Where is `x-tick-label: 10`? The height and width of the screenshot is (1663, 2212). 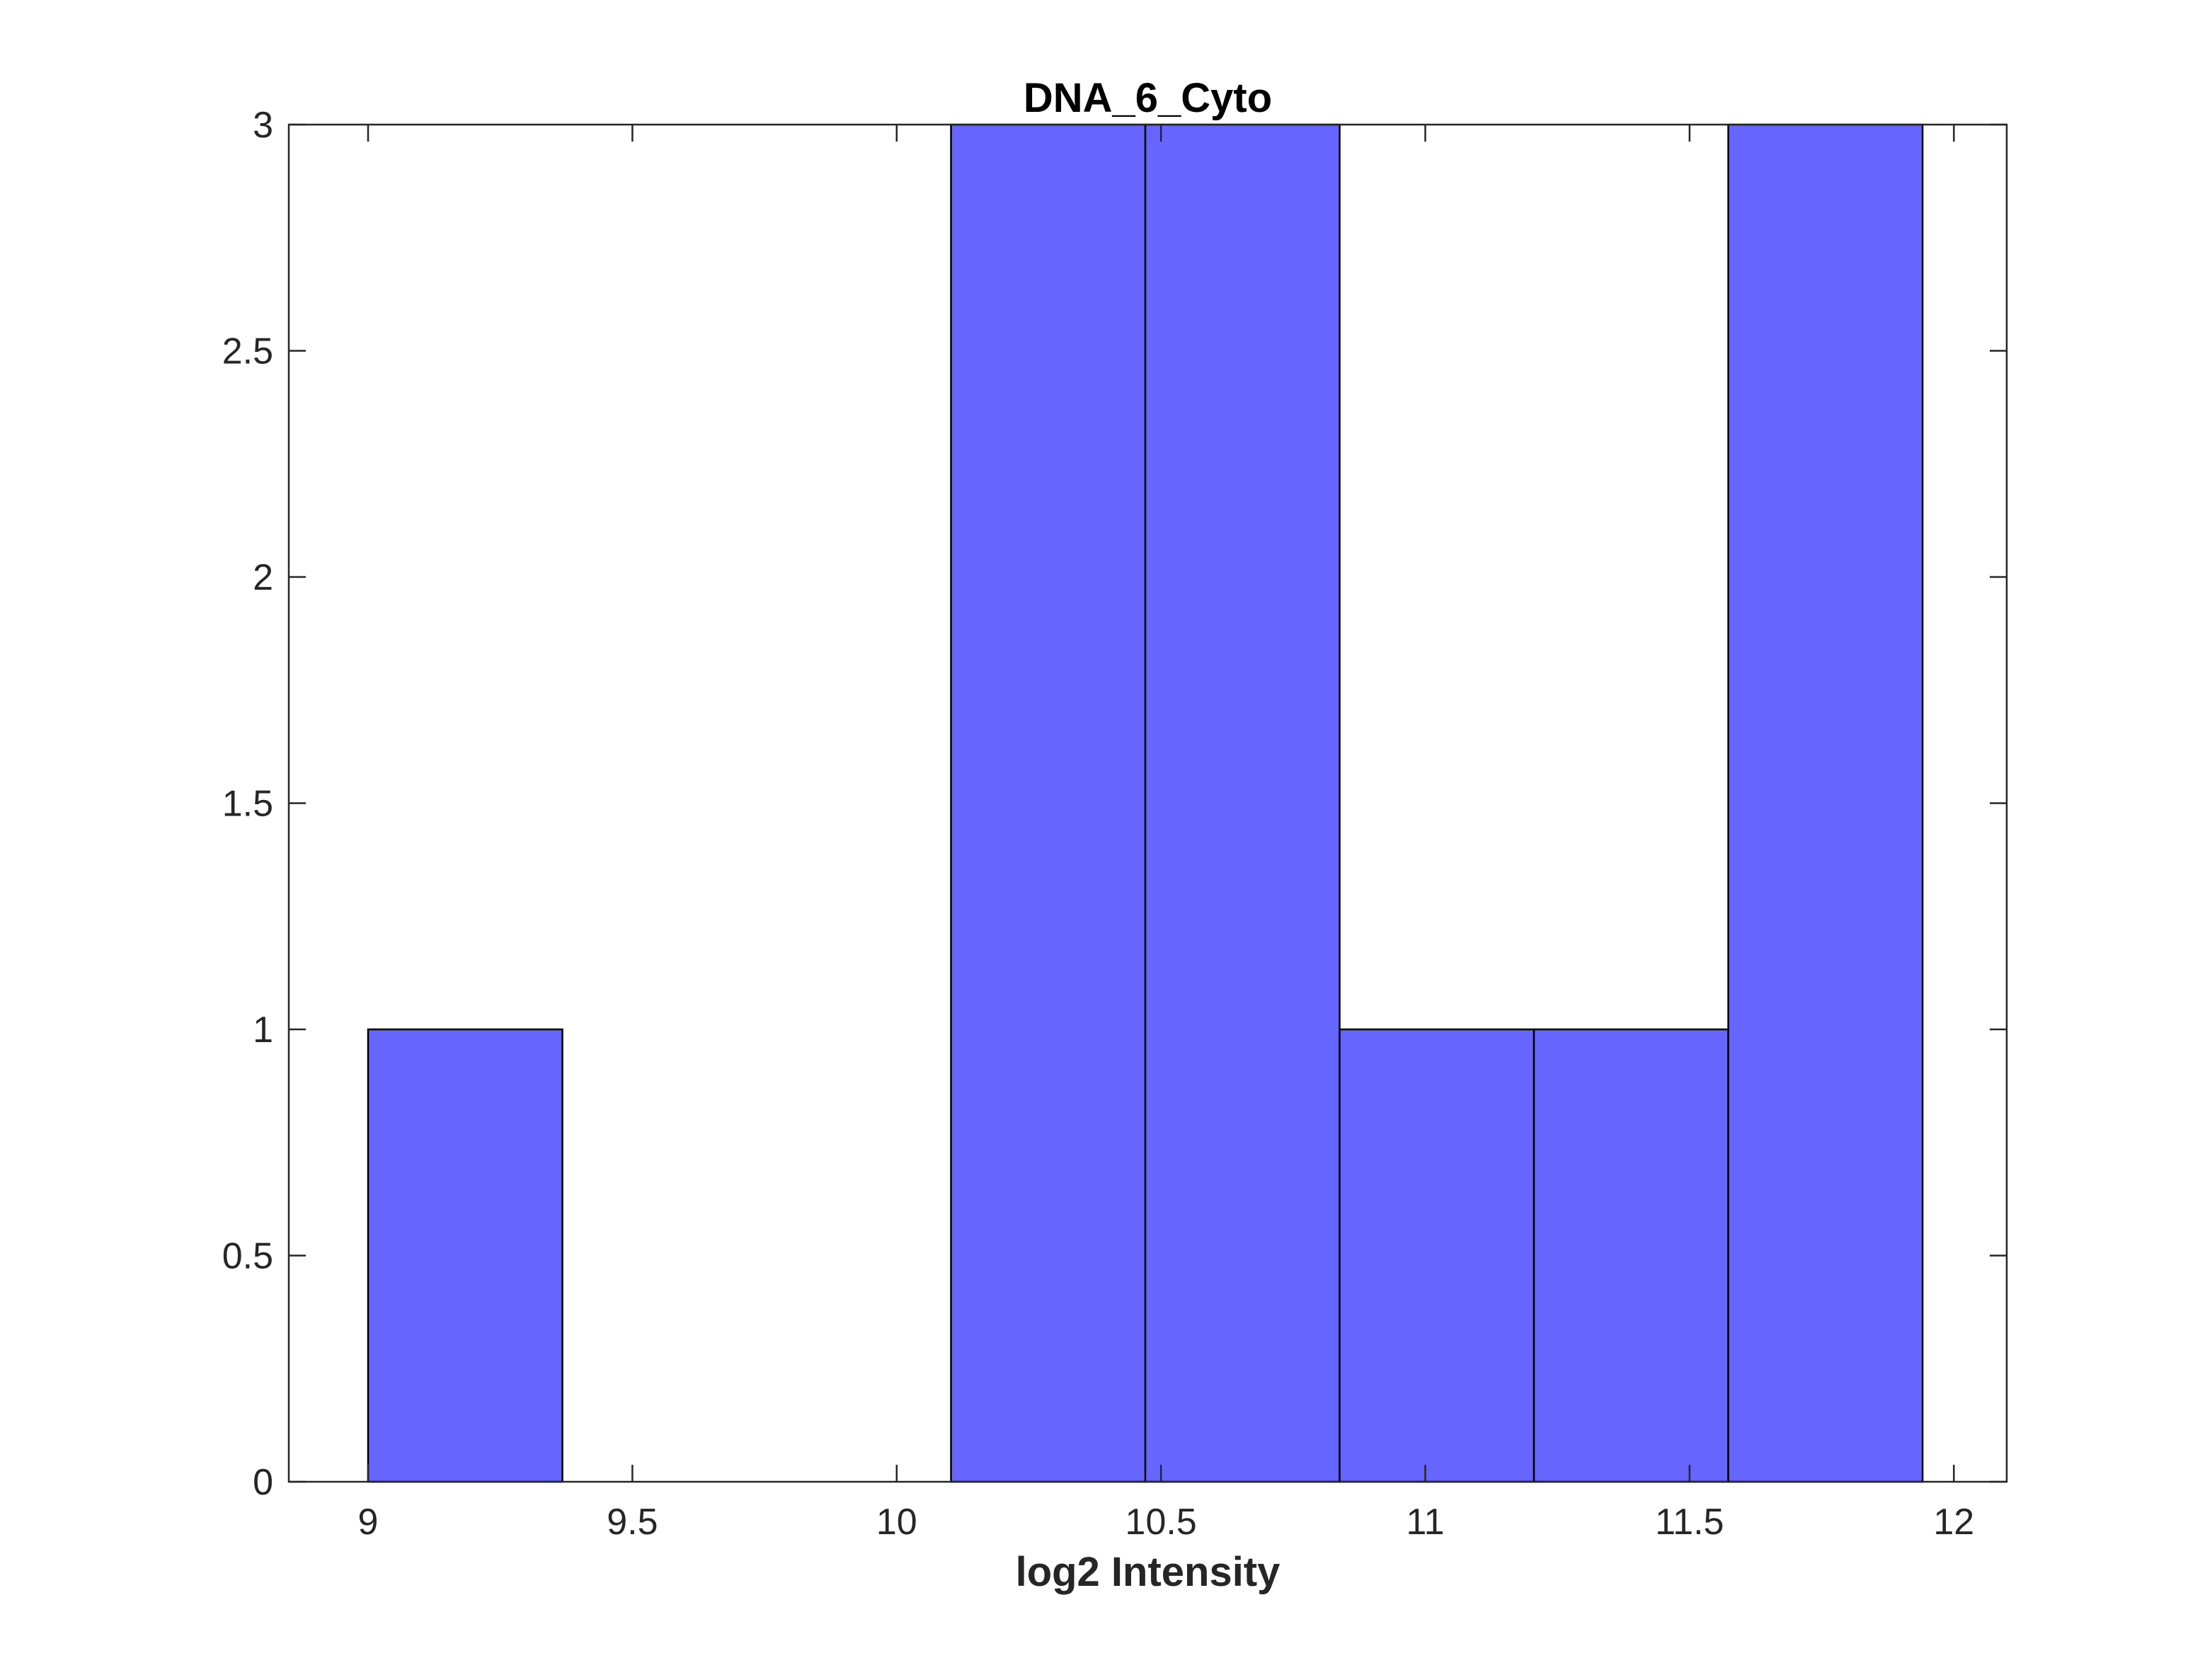
x-tick-label: 10 is located at coordinates (896, 1522).